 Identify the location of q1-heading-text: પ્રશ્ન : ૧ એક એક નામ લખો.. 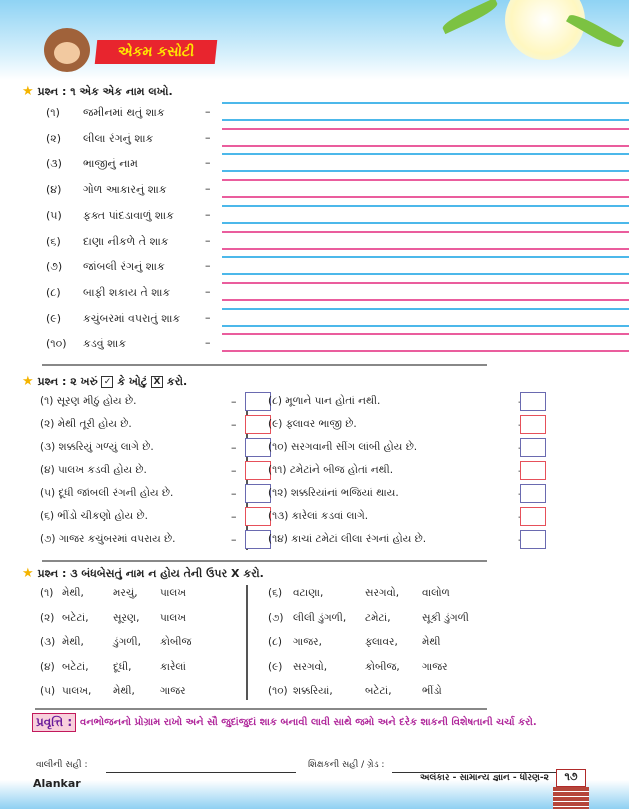
(105, 91).